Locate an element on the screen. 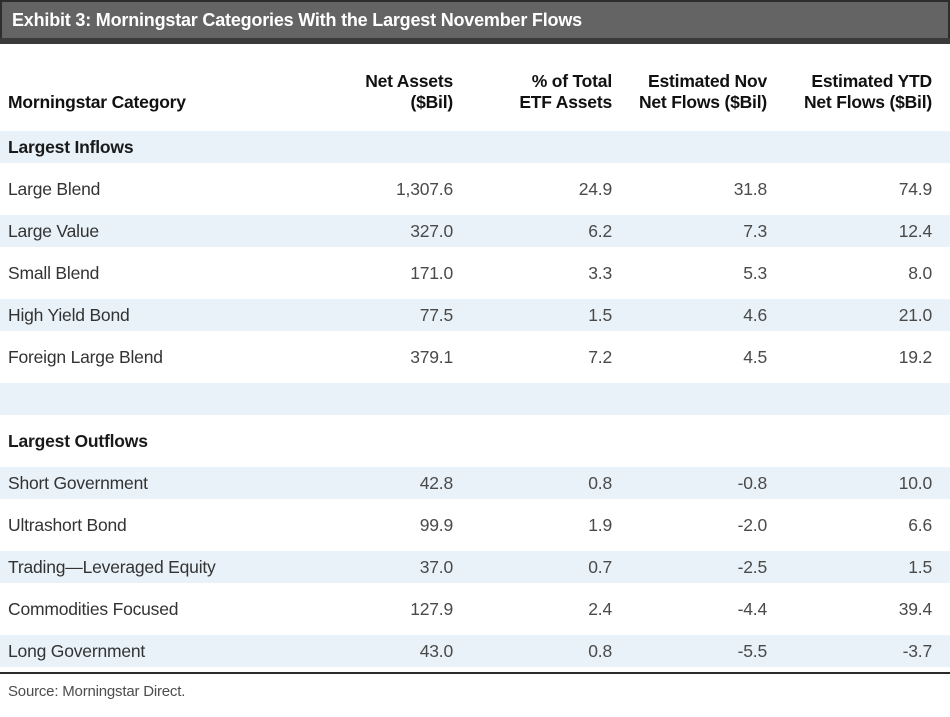 The width and height of the screenshot is (950, 717). table-row: Commodities Focused 127.9 2.4 -4.4 39.4 is located at coordinates (475, 609).